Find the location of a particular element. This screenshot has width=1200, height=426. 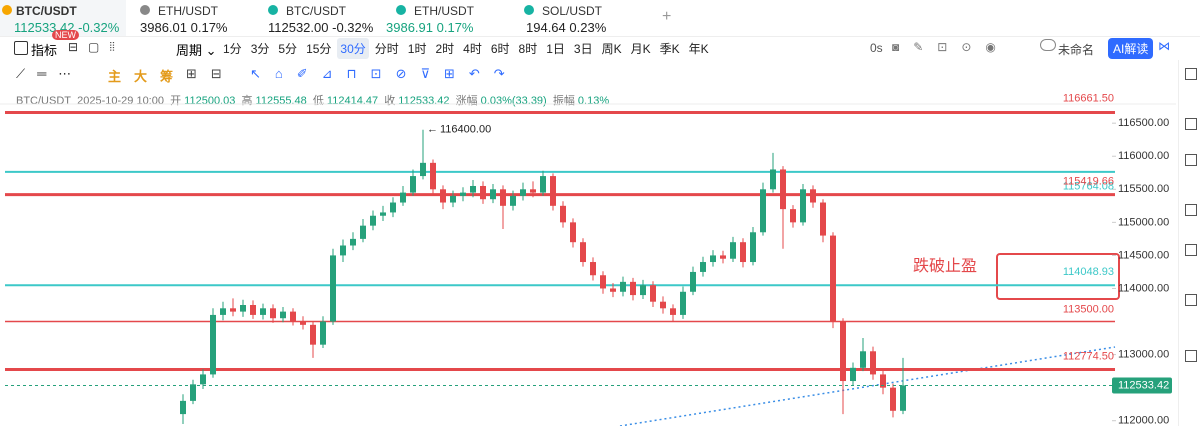

level-label: 115764.08 is located at coordinates (1088, 187).